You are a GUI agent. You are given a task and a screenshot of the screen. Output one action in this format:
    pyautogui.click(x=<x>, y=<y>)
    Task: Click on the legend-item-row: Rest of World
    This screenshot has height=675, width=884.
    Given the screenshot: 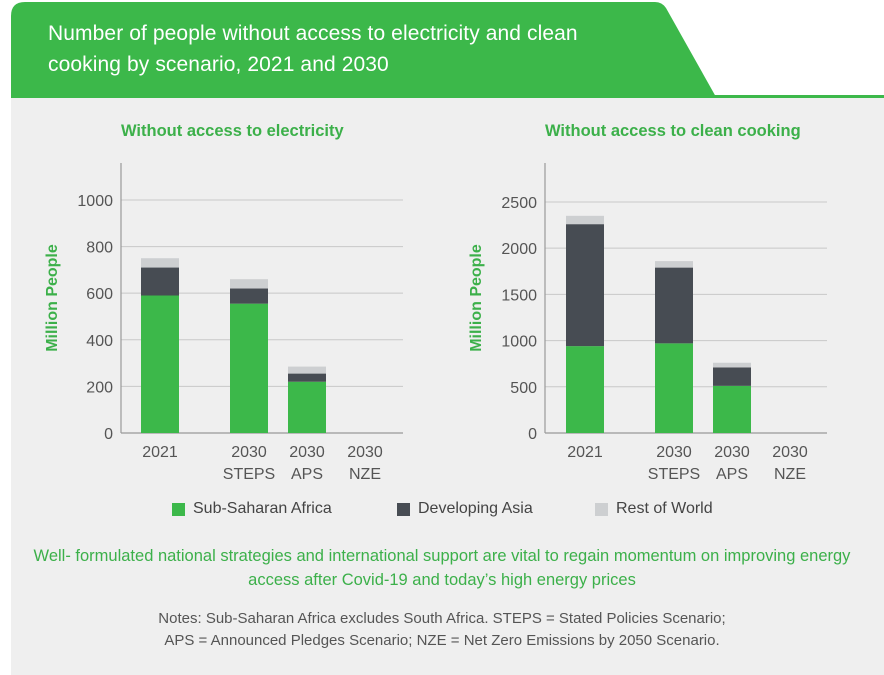 What is the action you would take?
    pyautogui.click(x=654, y=509)
    